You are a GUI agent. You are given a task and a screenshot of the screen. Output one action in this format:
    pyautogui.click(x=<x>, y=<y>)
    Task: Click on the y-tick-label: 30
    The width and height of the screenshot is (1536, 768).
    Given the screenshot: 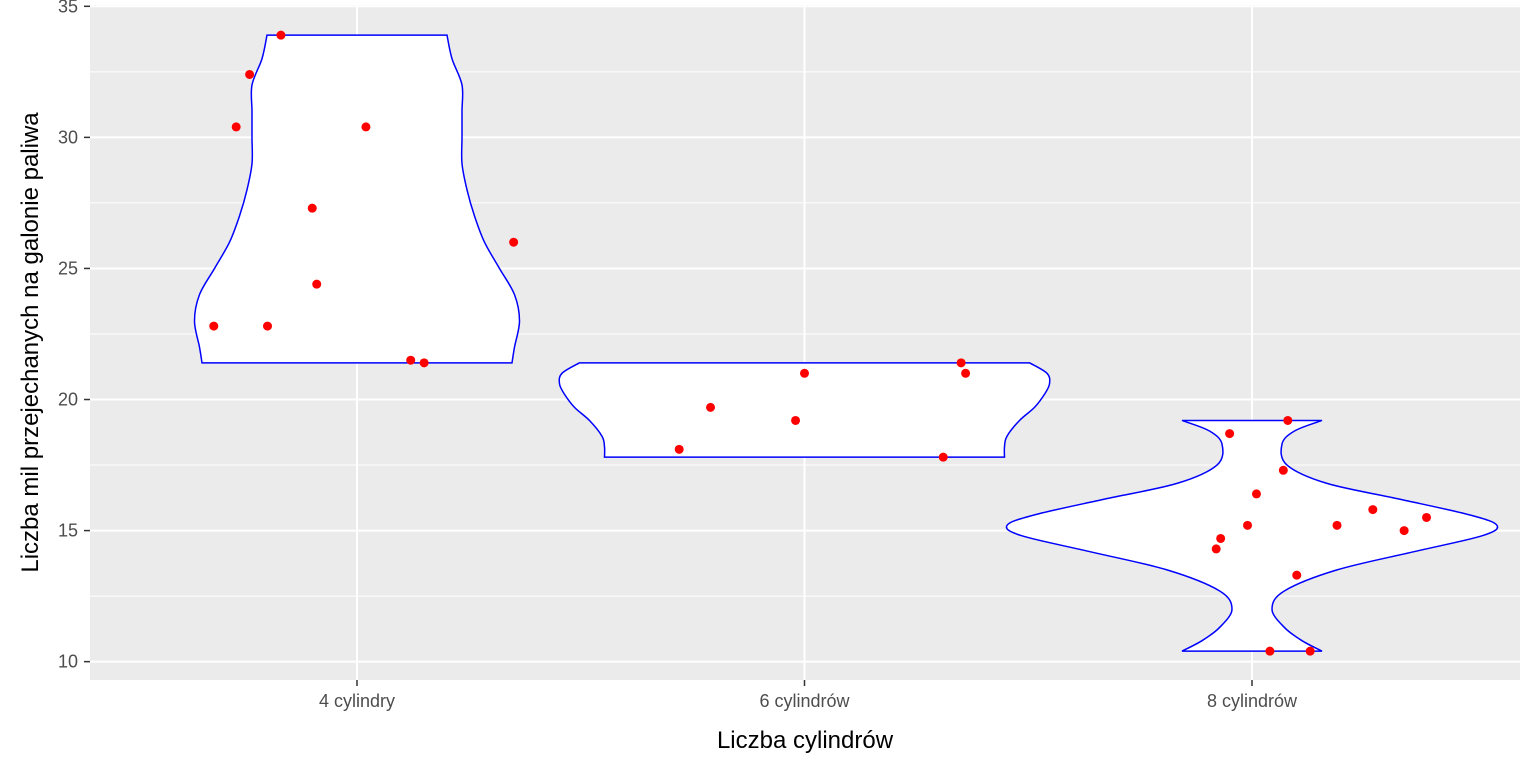 What is the action you would take?
    pyautogui.click(x=68, y=137)
    